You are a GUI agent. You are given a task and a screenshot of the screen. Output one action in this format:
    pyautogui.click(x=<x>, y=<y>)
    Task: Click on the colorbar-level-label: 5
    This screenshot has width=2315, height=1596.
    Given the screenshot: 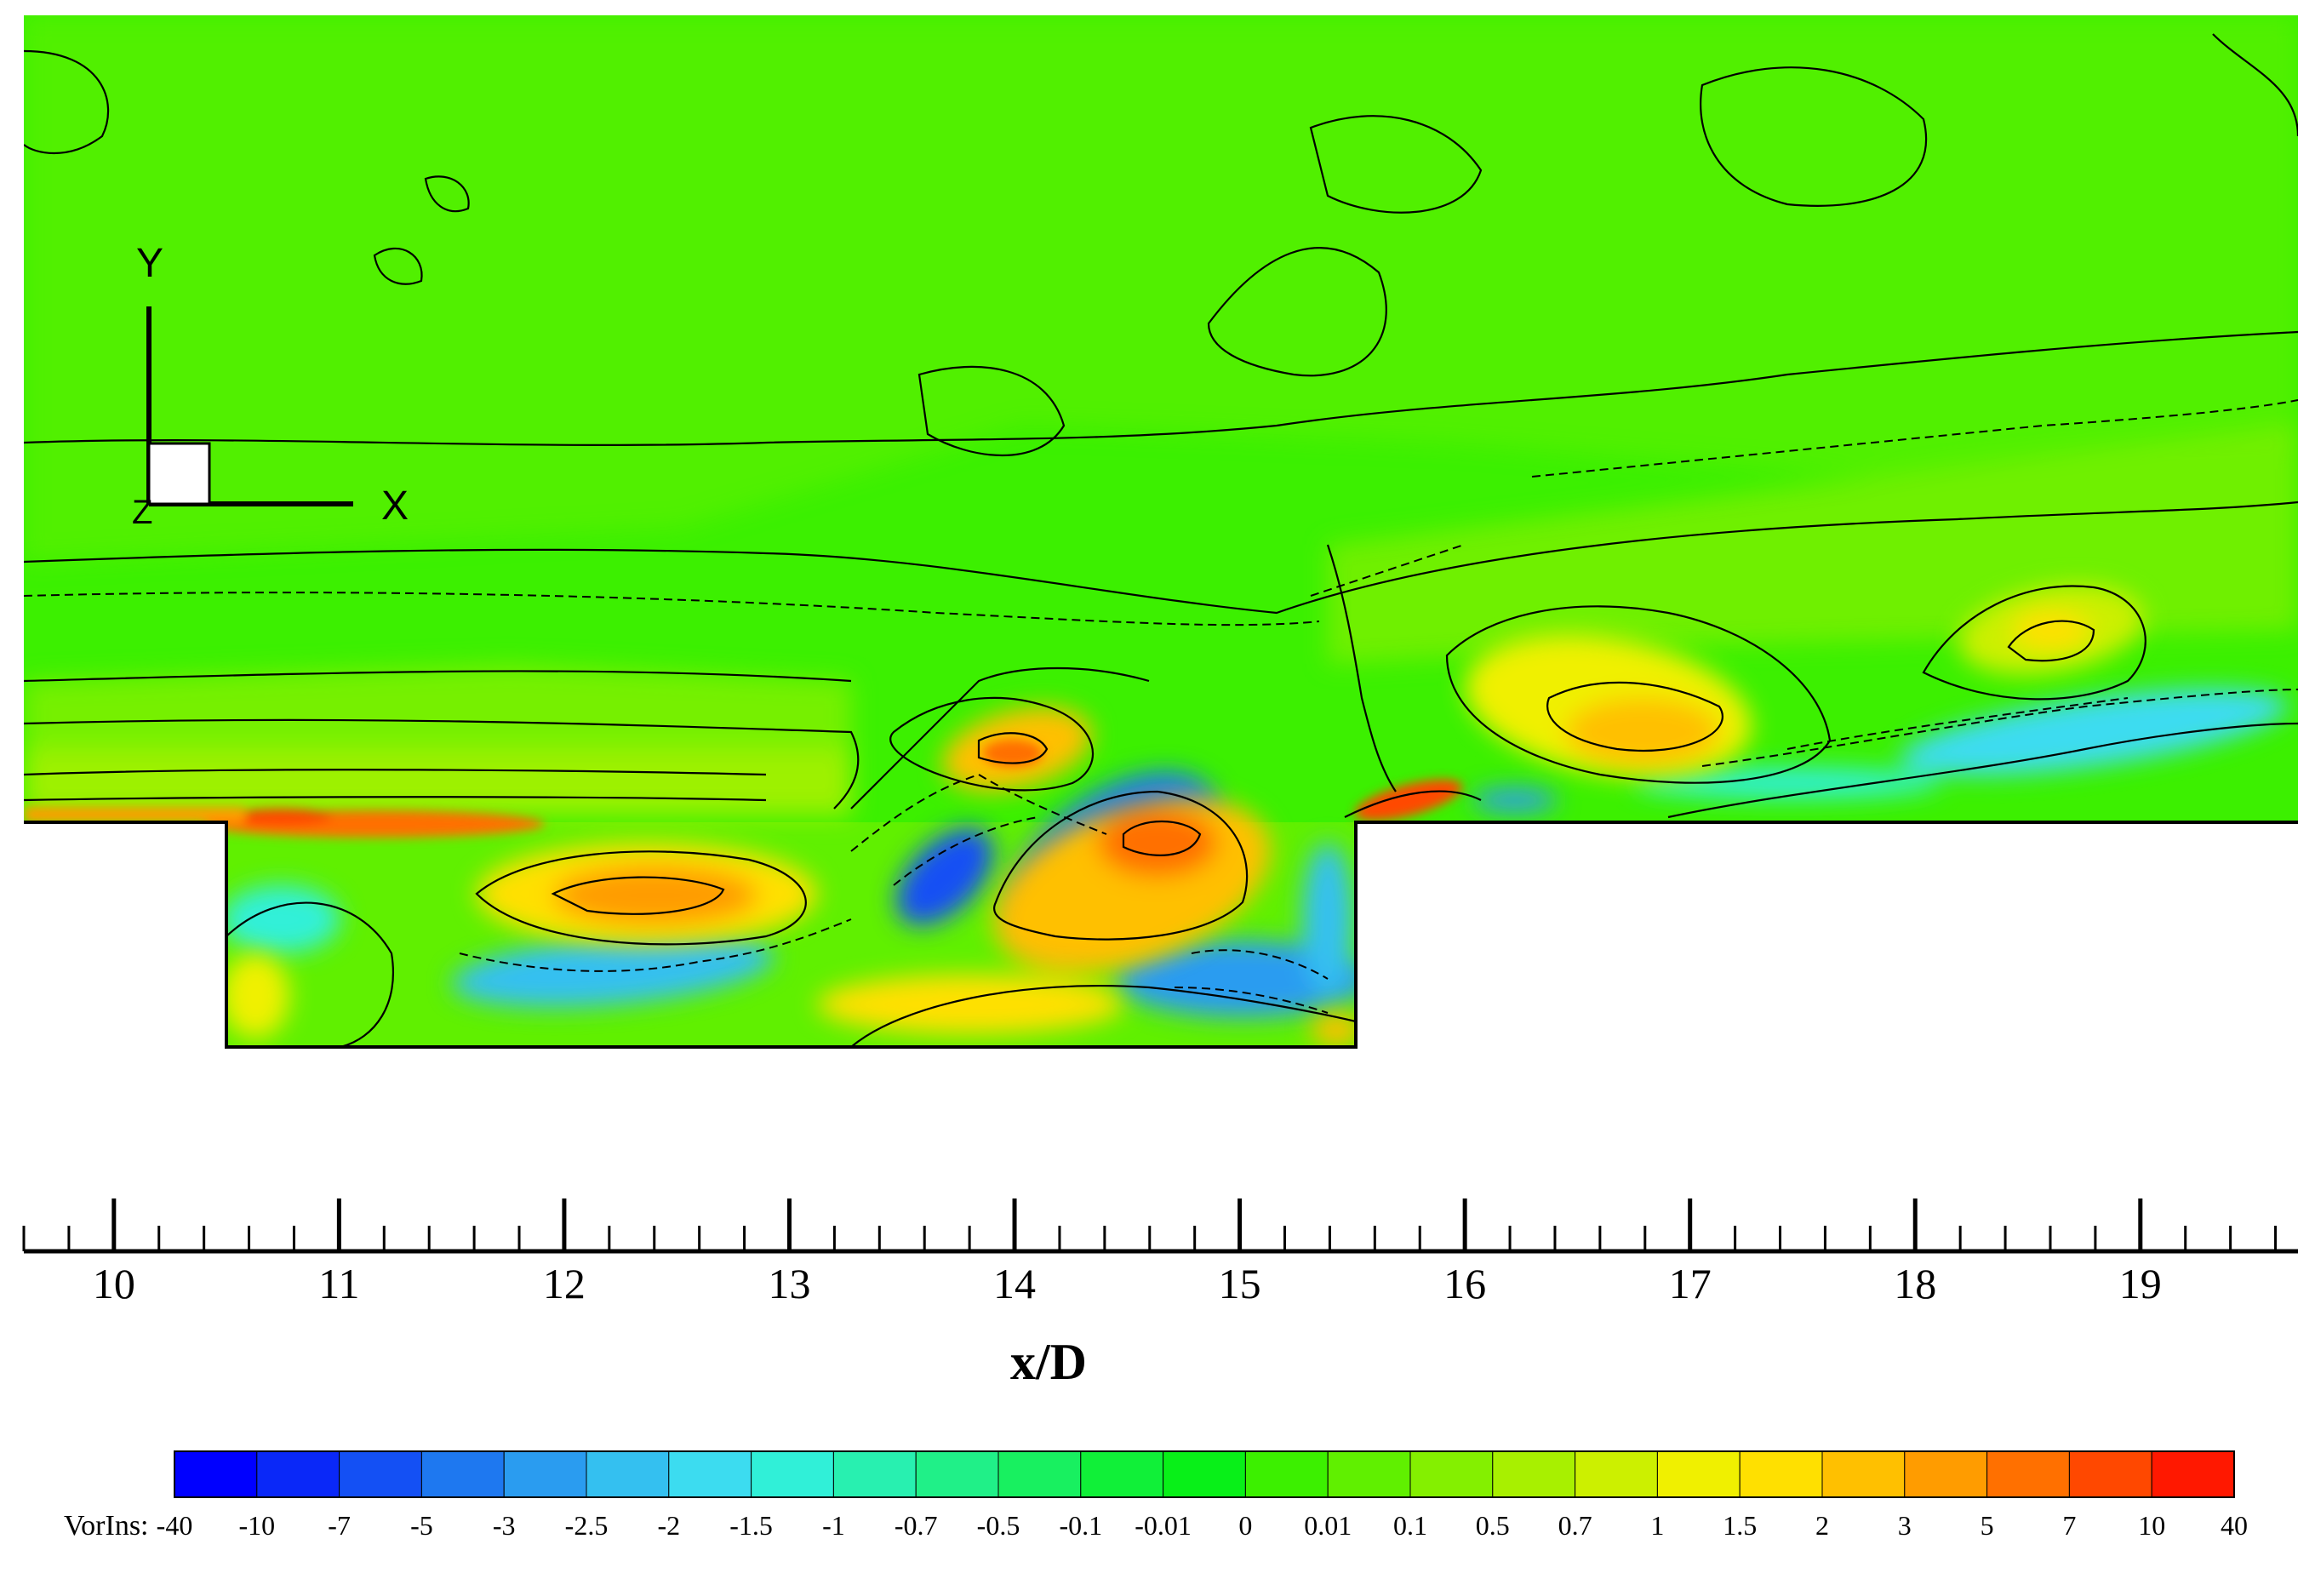 What is the action you would take?
    pyautogui.click(x=1987, y=1525)
    